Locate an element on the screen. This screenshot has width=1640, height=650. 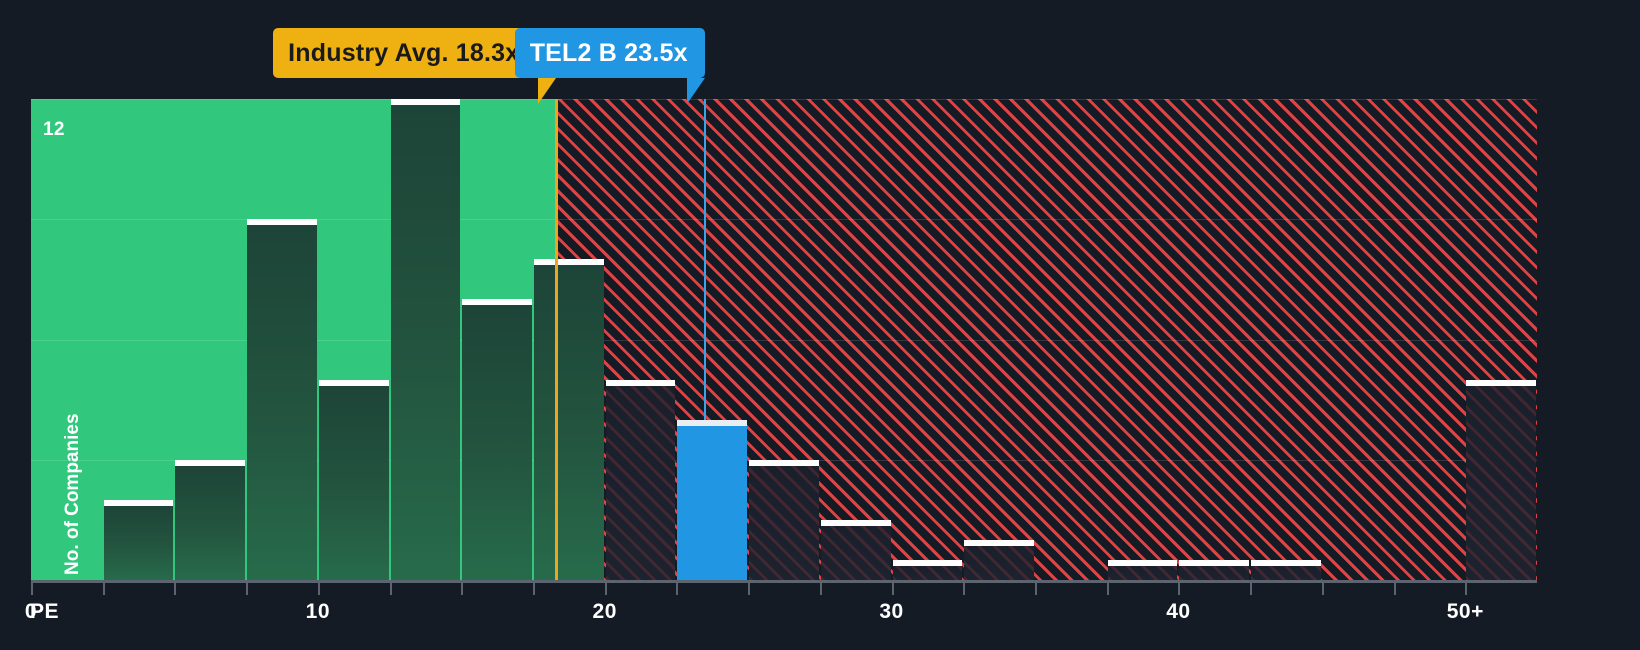
x-axis-tick-label: 30 is located at coordinates (891, 611).